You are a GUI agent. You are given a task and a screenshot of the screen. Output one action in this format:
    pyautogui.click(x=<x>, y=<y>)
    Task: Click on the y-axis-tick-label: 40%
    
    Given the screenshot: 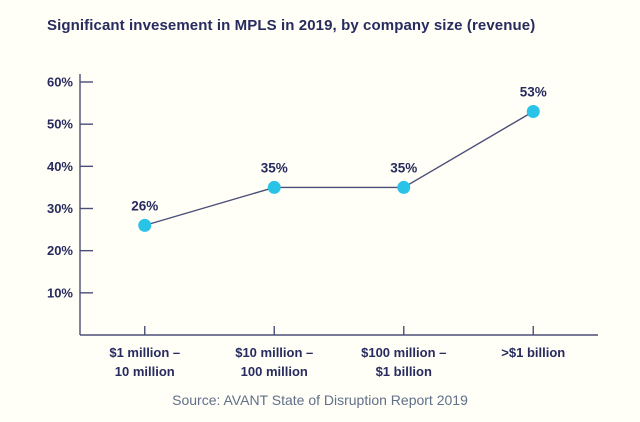 What is the action you would take?
    pyautogui.click(x=60, y=166)
    